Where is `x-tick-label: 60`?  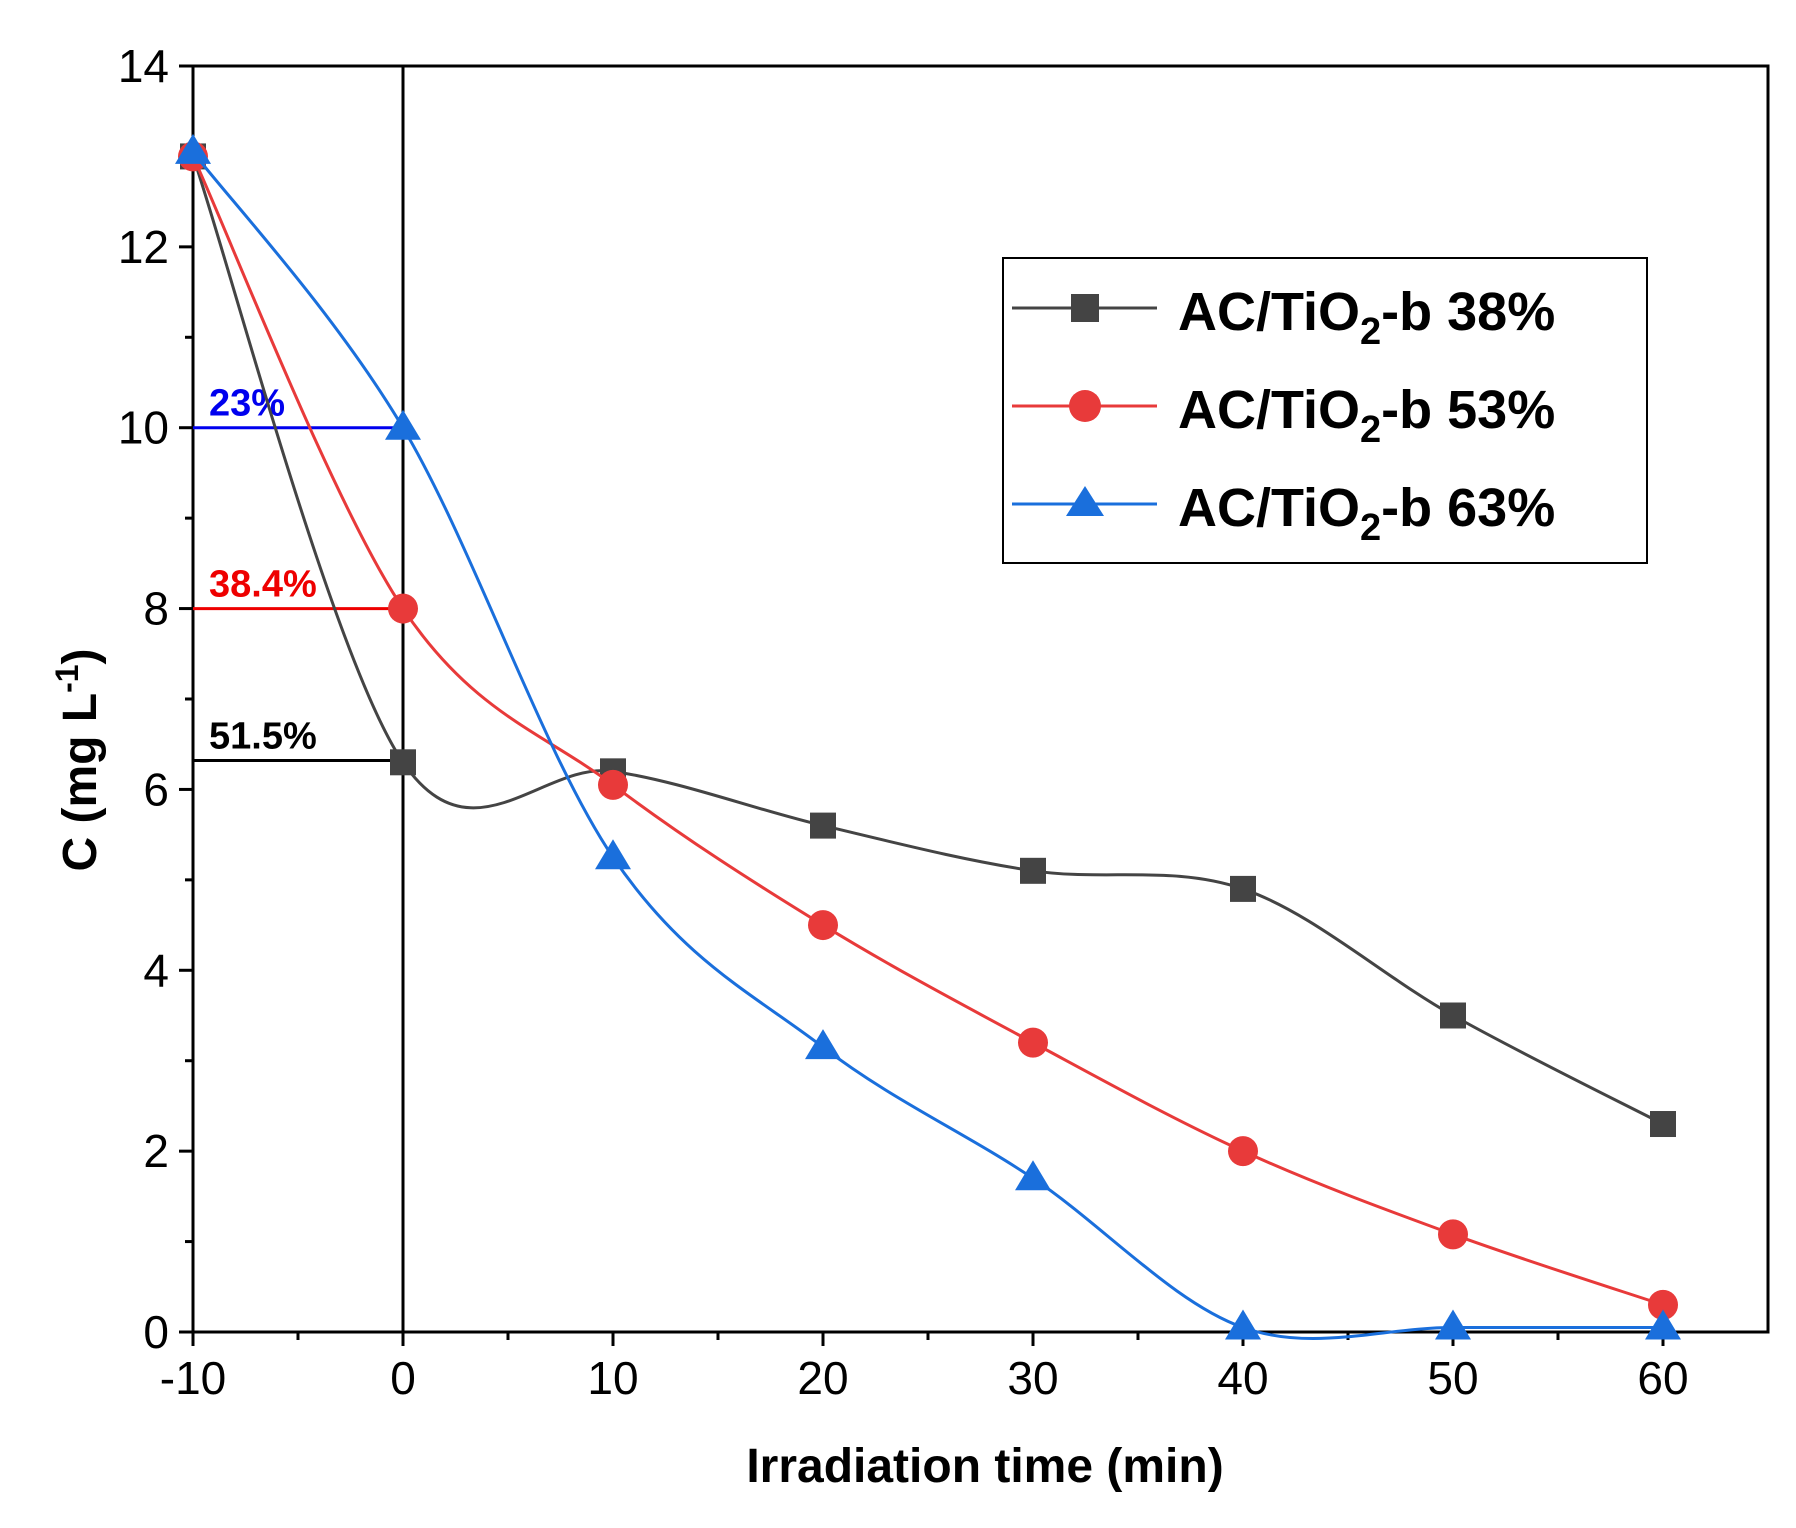 x-tick-label: 60 is located at coordinates (1662, 1378).